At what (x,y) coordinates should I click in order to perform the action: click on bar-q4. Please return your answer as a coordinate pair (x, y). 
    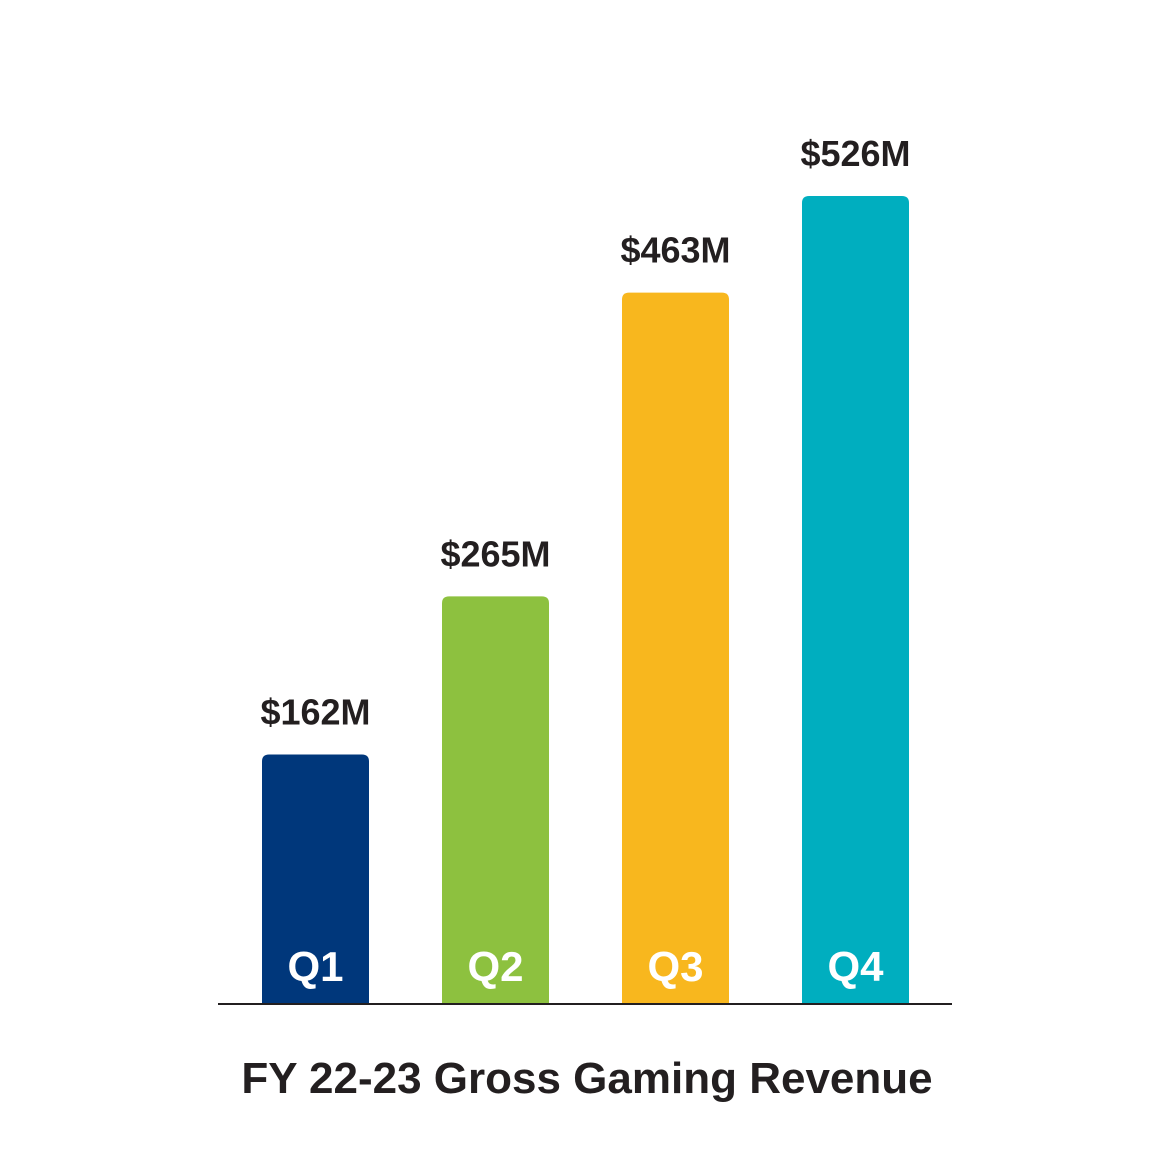
    Looking at the image, I should click on (855, 599).